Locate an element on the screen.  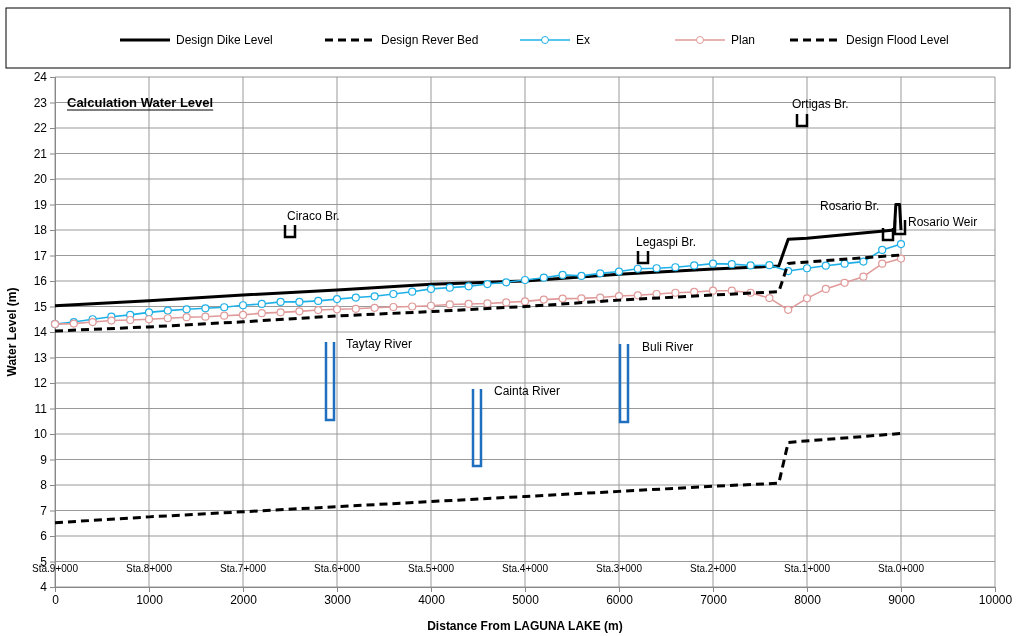
y-tick-label: 10 is located at coordinates (40, 434).